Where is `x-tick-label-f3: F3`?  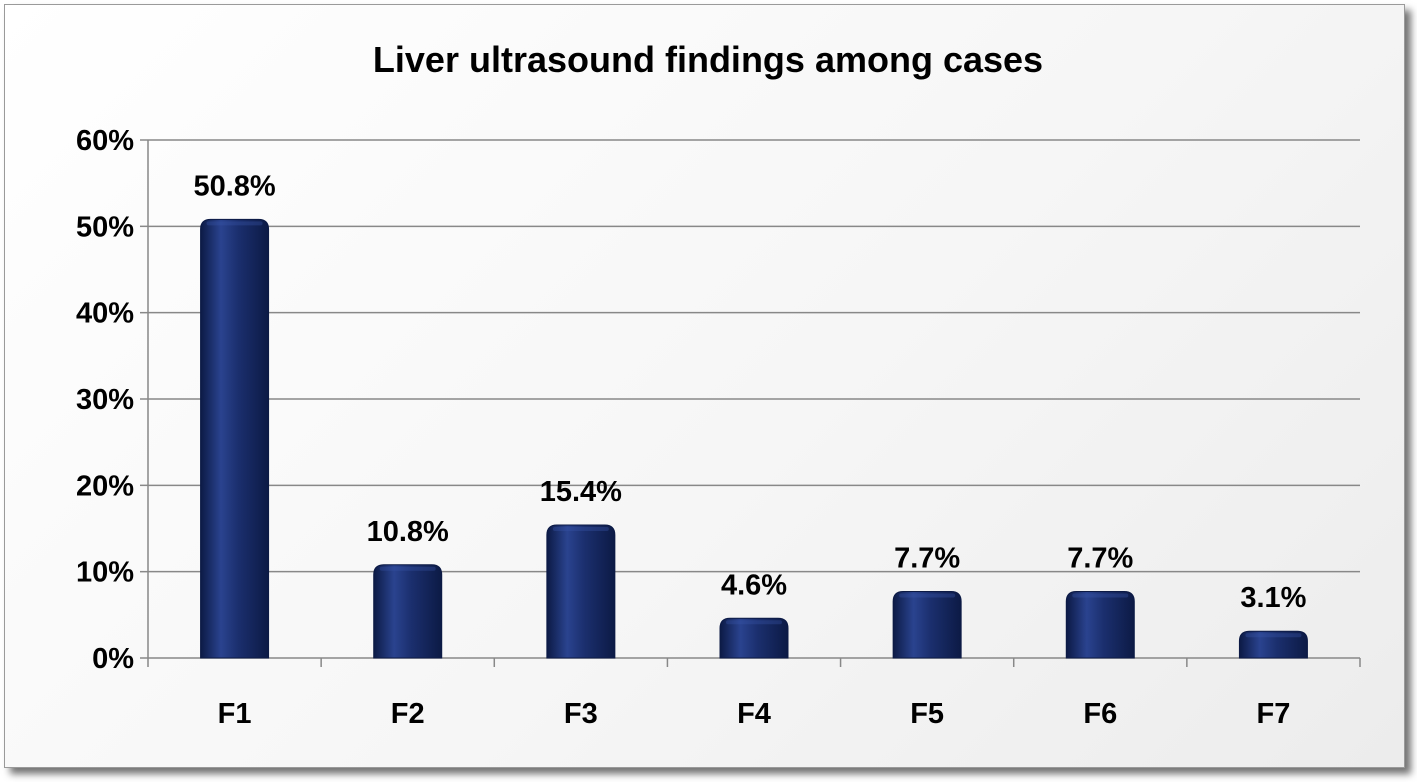
x-tick-label-f3: F3 is located at coordinates (581, 714).